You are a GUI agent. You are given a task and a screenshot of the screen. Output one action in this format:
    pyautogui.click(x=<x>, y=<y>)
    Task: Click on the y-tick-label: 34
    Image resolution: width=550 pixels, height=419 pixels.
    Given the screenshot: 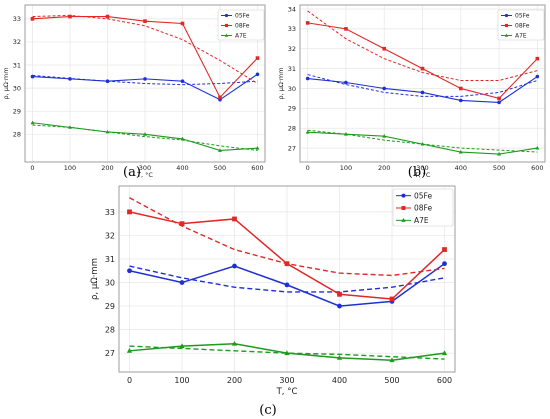 What is the action you would take?
    pyautogui.click(x=292, y=9)
    